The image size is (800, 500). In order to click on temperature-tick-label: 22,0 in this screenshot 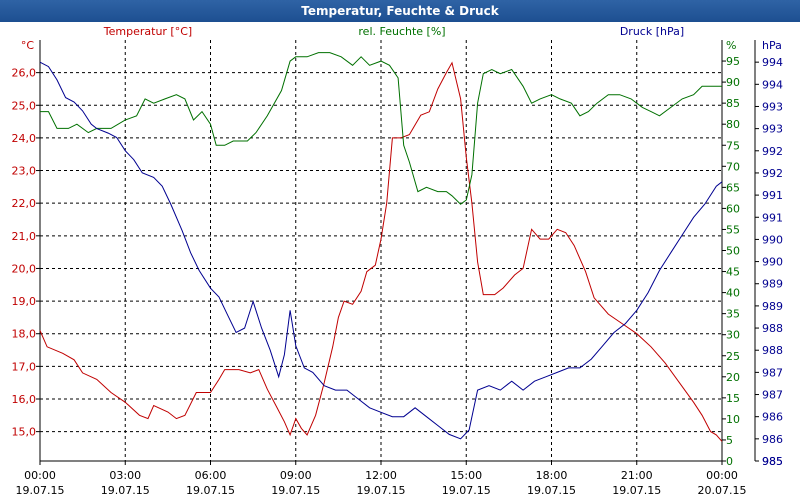, I will do `click(24, 203)`.